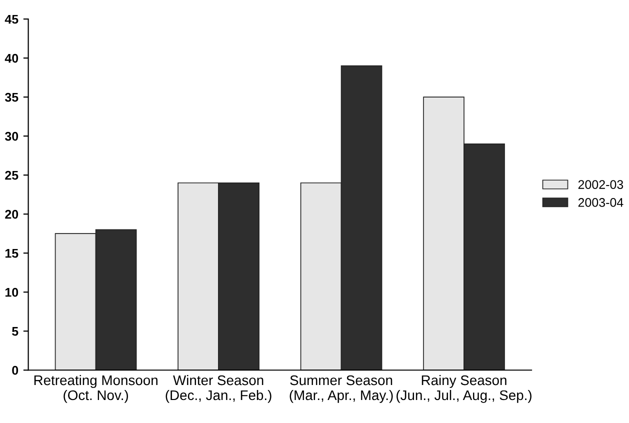 The height and width of the screenshot is (423, 629). I want to click on y-tick-label: 0, so click(15, 370).